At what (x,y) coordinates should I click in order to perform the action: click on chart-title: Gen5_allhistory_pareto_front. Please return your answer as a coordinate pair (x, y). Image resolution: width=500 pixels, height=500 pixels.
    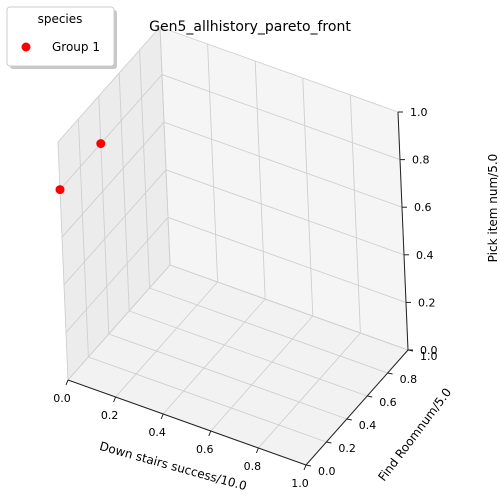
    Looking at the image, I should click on (250, 27).